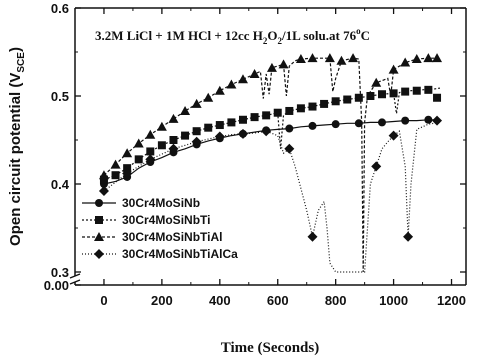 This screenshot has height=361, width=483. I want to click on y-tick-label-zero: 0.00, so click(56, 285).